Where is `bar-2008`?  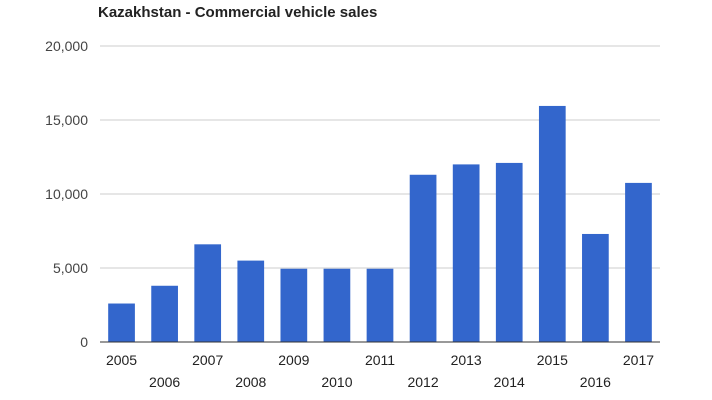
bar-2008 is located at coordinates (251, 301).